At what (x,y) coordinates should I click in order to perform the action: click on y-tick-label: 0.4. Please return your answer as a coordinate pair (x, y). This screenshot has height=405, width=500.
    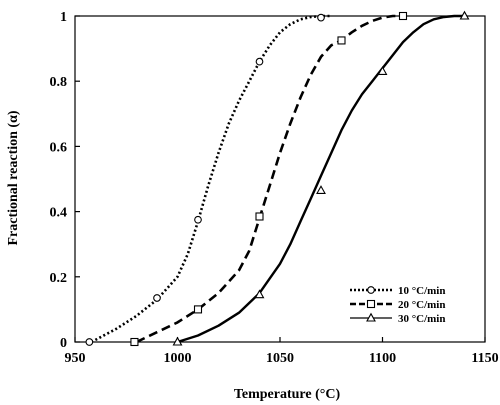
    Looking at the image, I should click on (59, 213).